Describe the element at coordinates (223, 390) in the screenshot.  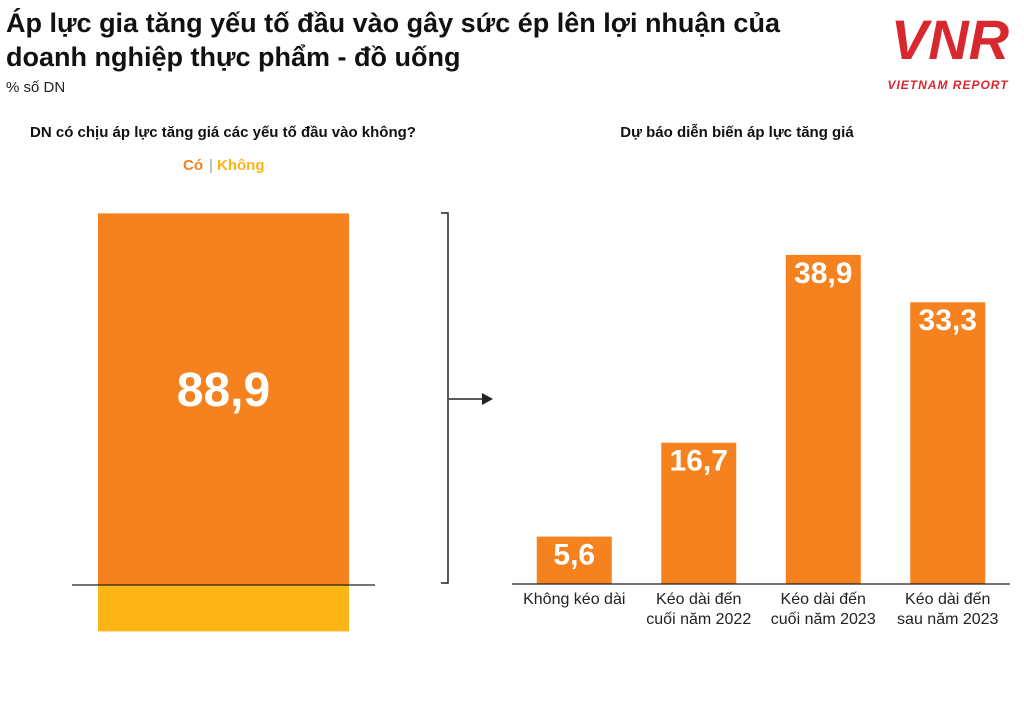
I see `value-label: 88,9` at that location.